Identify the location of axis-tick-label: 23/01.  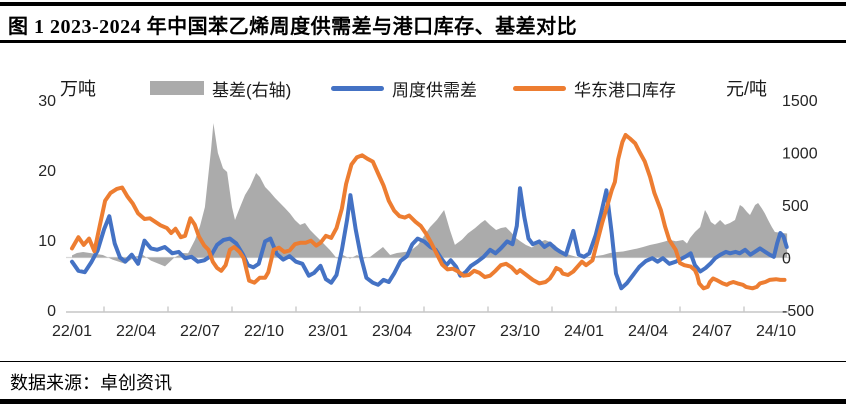
(328, 331).